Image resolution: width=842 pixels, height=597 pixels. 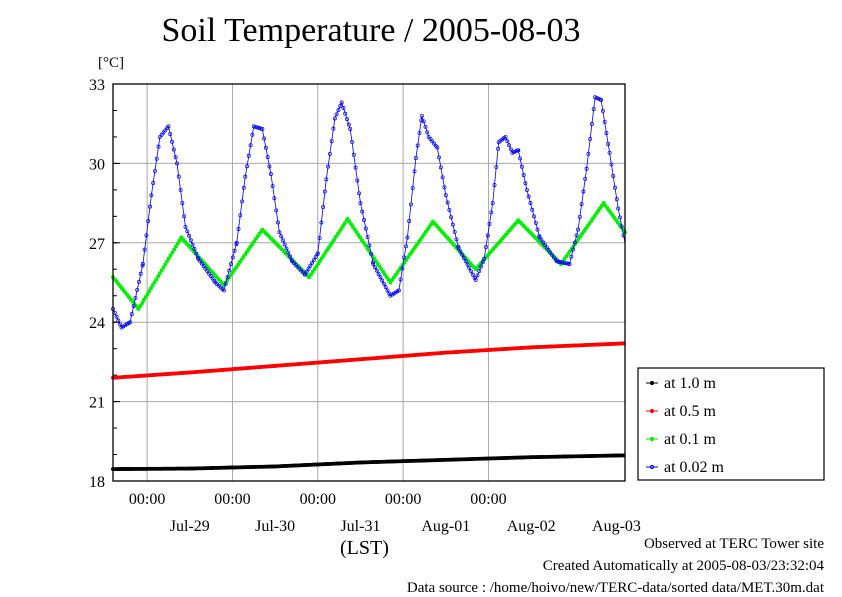 What do you see at coordinates (681, 383) in the screenshot?
I see `legend-item: at 1.0 m` at bounding box center [681, 383].